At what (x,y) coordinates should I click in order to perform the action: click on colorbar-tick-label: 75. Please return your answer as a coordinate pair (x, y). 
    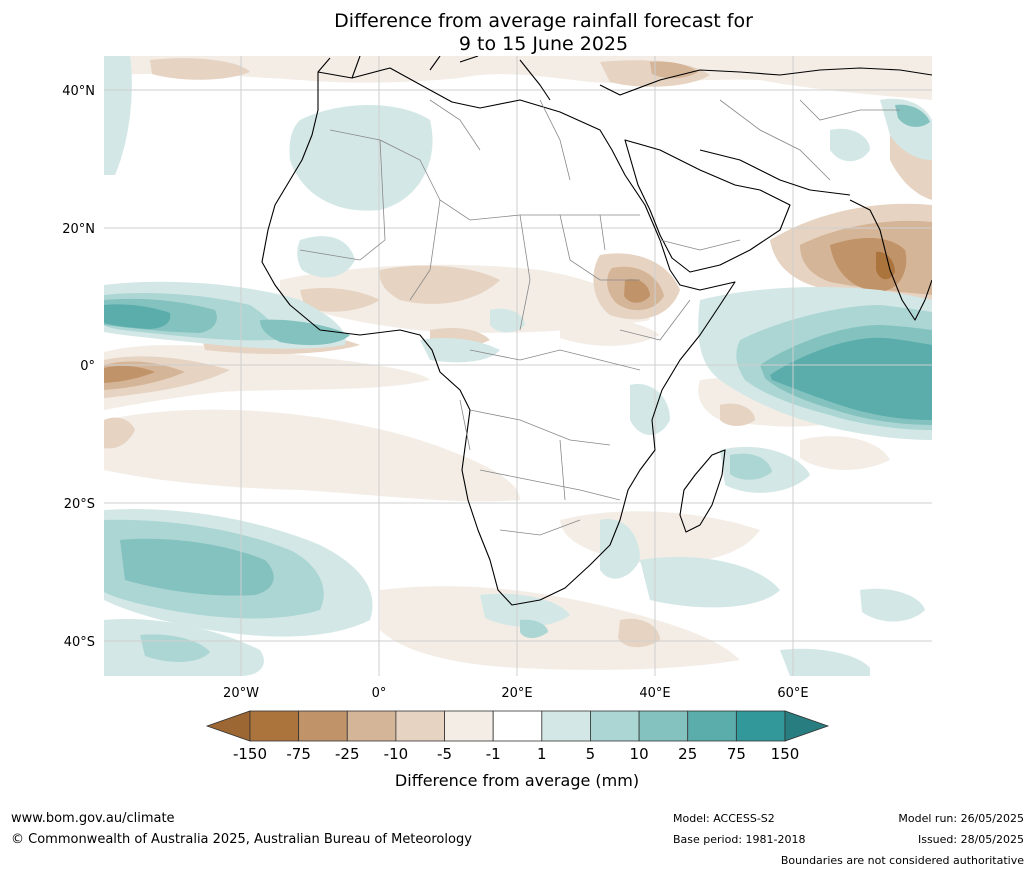
    Looking at the image, I should click on (736, 754).